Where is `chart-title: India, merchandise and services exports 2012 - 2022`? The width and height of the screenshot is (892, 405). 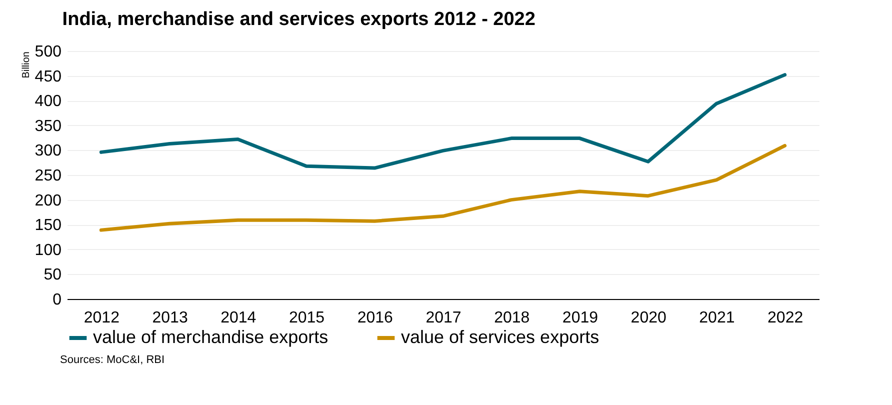
chart-title: India, merchandise and services exports 2012 - 2022 is located at coordinates (299, 19).